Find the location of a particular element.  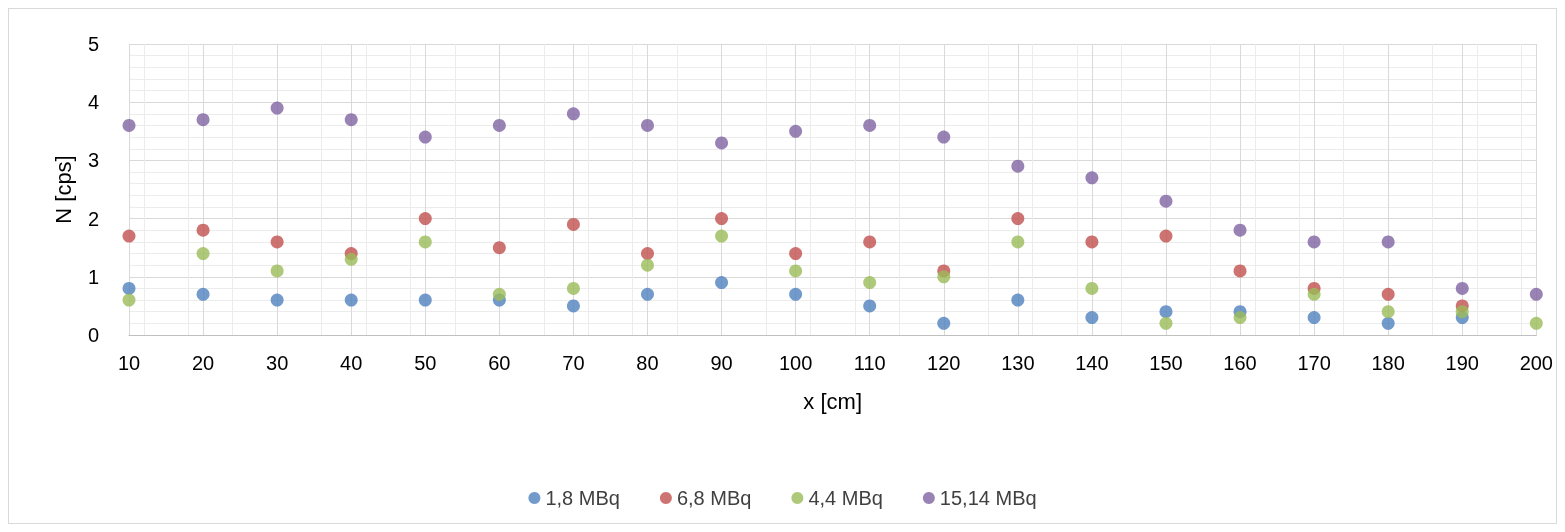

x-tick-label: 120 is located at coordinates (944, 363).